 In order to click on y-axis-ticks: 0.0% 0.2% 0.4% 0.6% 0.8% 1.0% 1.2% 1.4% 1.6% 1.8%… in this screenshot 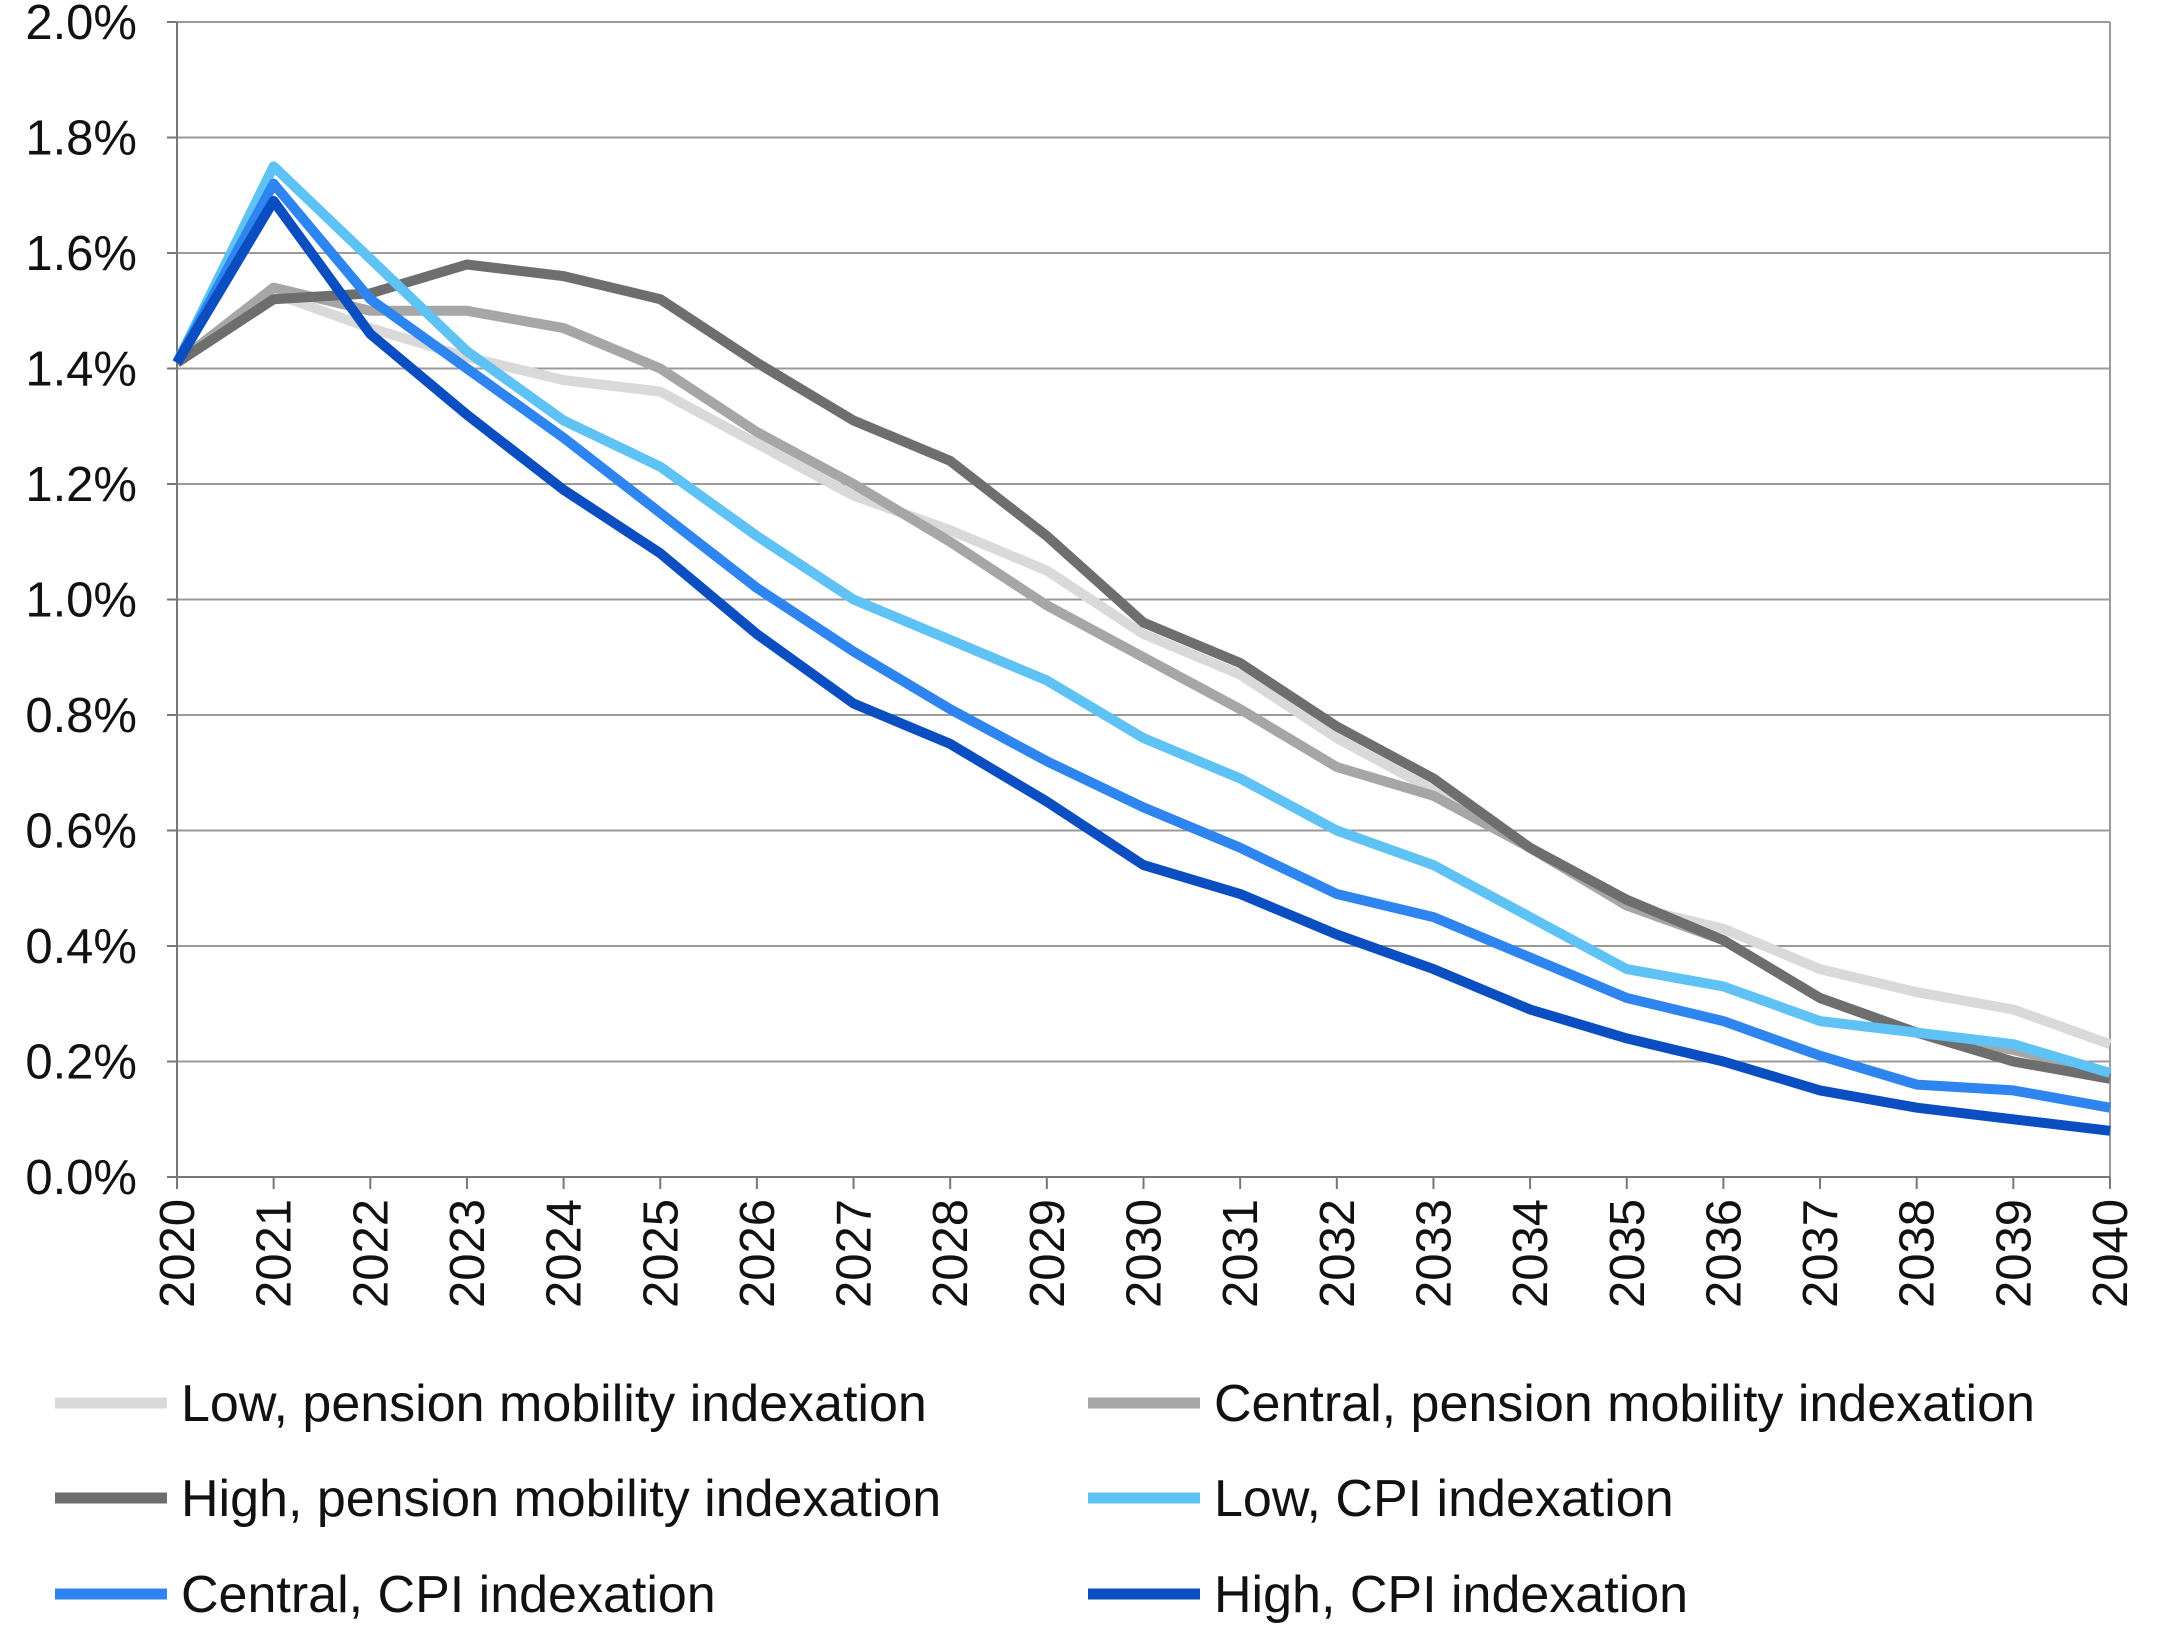, I will do `click(81, 602)`.